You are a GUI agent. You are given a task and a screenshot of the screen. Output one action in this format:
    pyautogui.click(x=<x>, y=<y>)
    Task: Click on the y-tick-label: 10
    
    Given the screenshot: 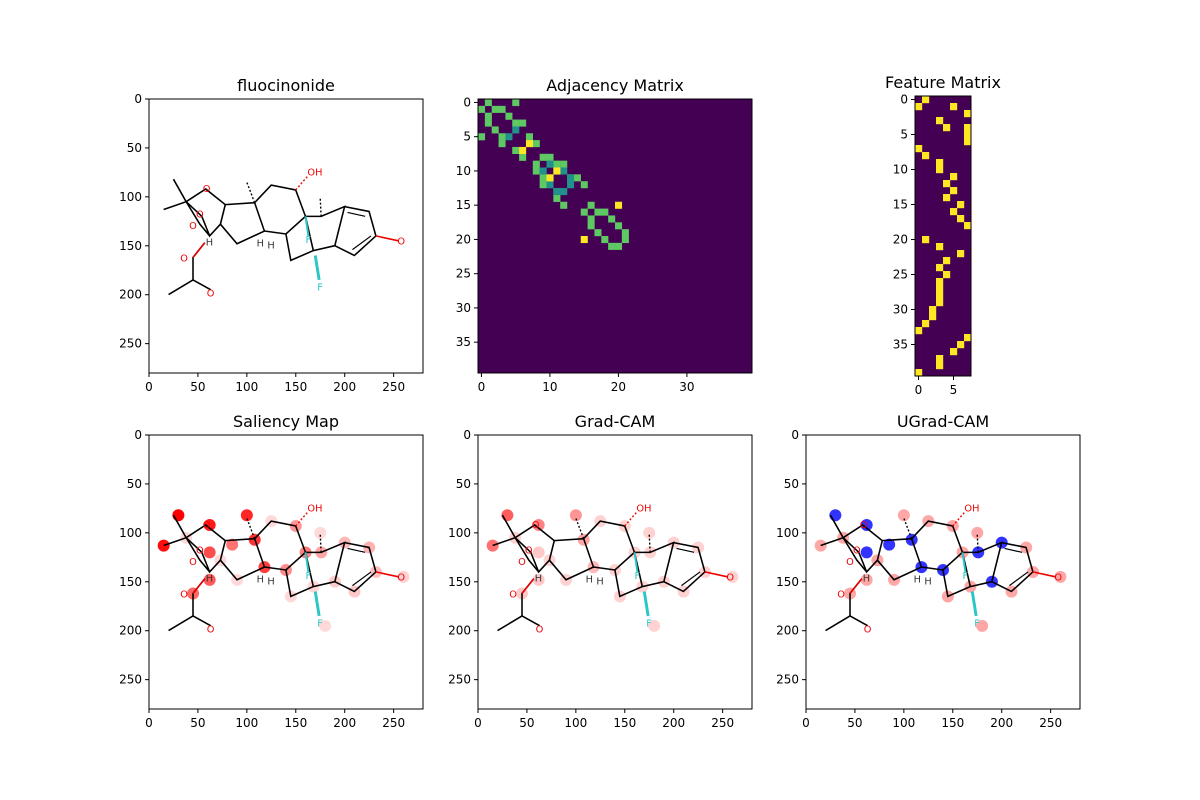 What is the action you would take?
    pyautogui.click(x=463, y=171)
    